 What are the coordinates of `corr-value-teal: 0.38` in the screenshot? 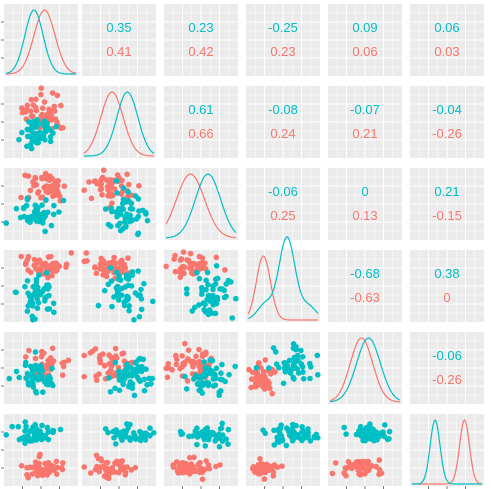 It's located at (446, 273).